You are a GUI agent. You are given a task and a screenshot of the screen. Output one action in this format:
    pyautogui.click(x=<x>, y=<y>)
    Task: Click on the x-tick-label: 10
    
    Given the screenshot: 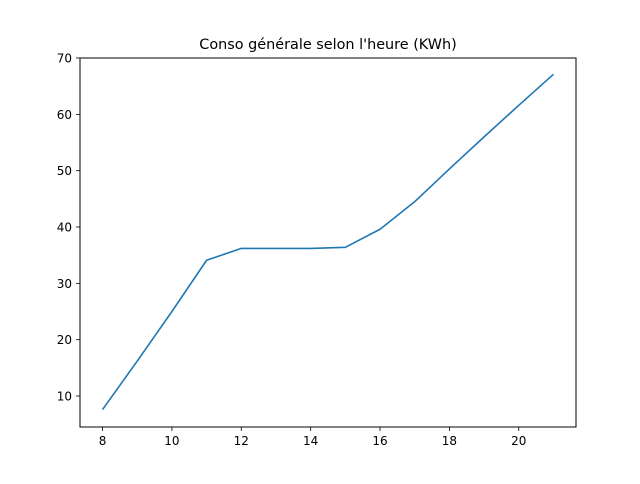 What is the action you would take?
    pyautogui.click(x=171, y=441)
    